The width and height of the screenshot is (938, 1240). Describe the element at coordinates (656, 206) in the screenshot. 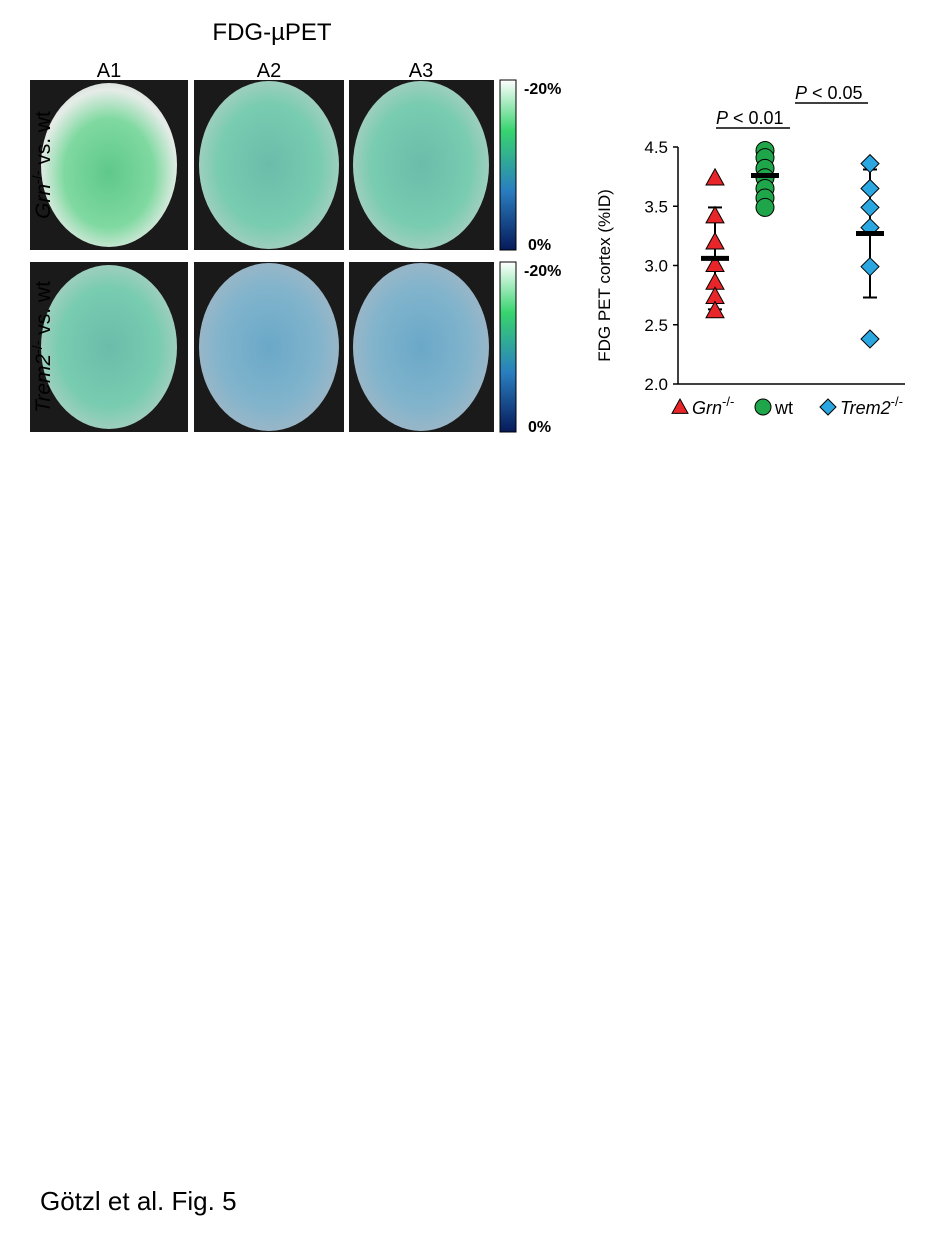

I see `y-tick-label: 3.5` at that location.